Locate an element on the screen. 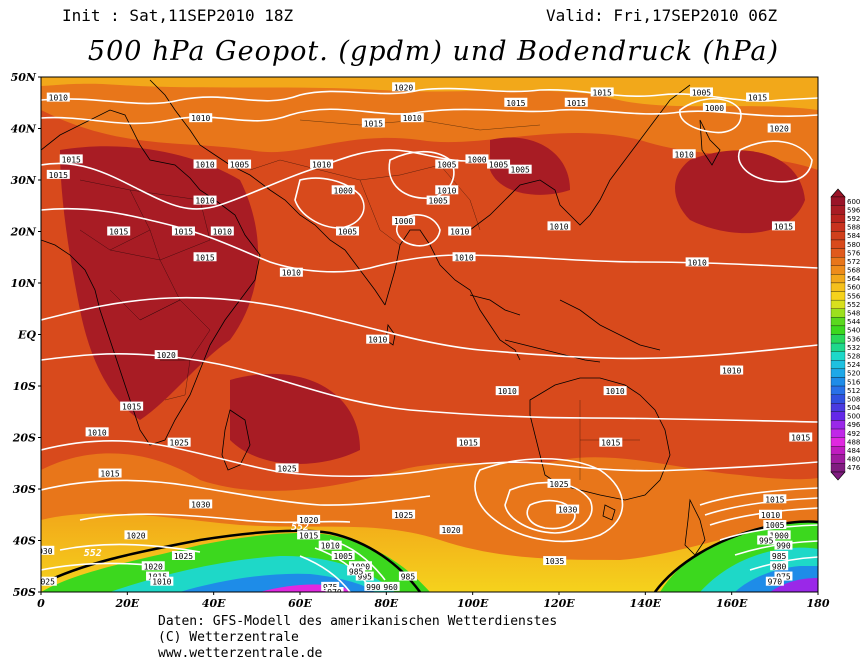 The image size is (867, 671). colorbar-label: 540 is located at coordinates (853, 331).